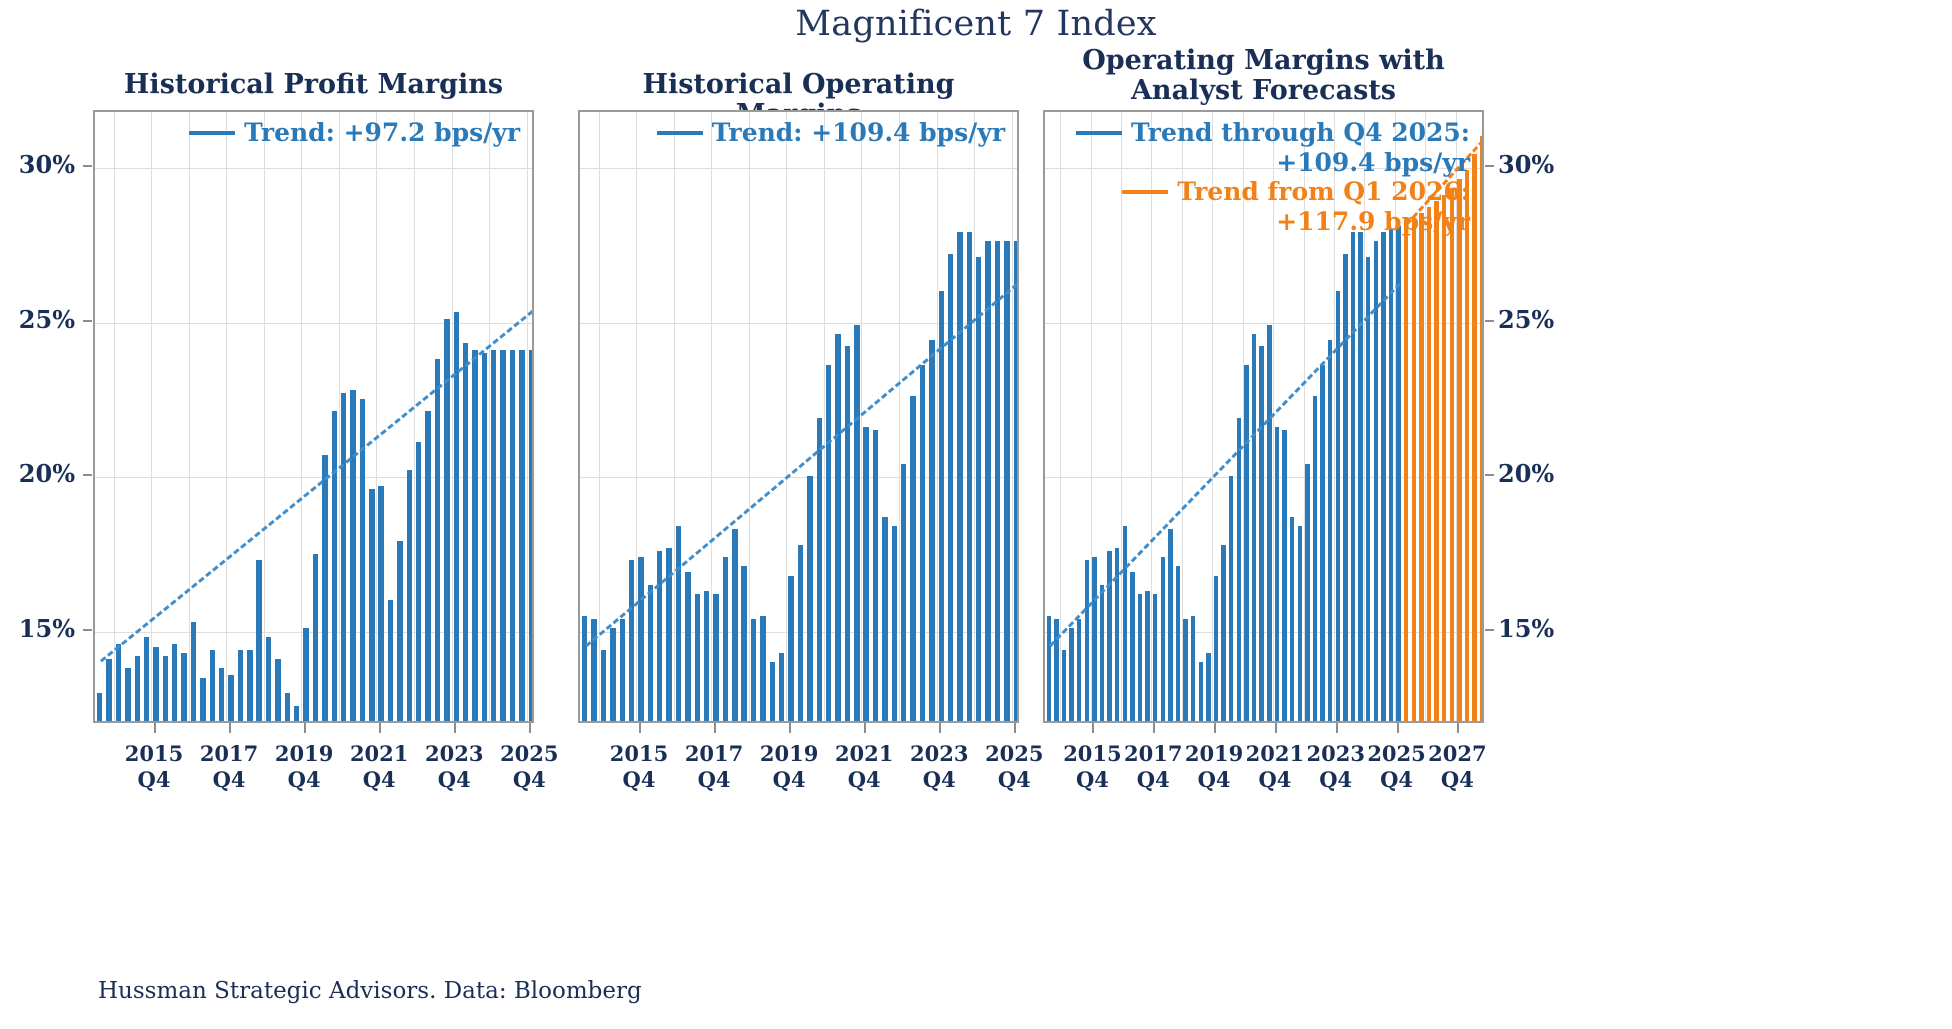  Describe the element at coordinates (313, 84) in the screenshot. I see `panel-title-1: Historical Profit Margins` at that location.